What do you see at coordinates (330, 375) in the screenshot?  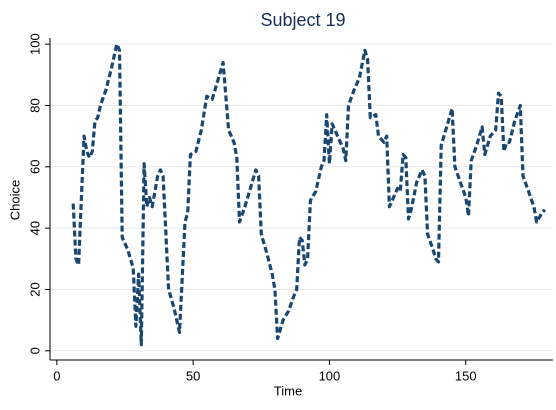 I see `x-tick-label: 100` at bounding box center [330, 375].